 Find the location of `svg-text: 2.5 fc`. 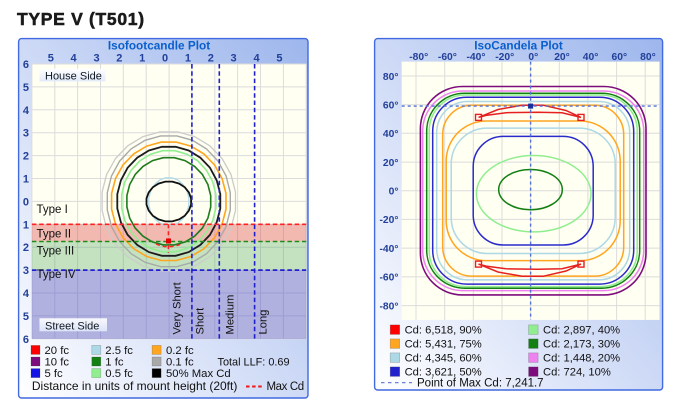

svg-text: 2.5 fc is located at coordinates (119, 351).